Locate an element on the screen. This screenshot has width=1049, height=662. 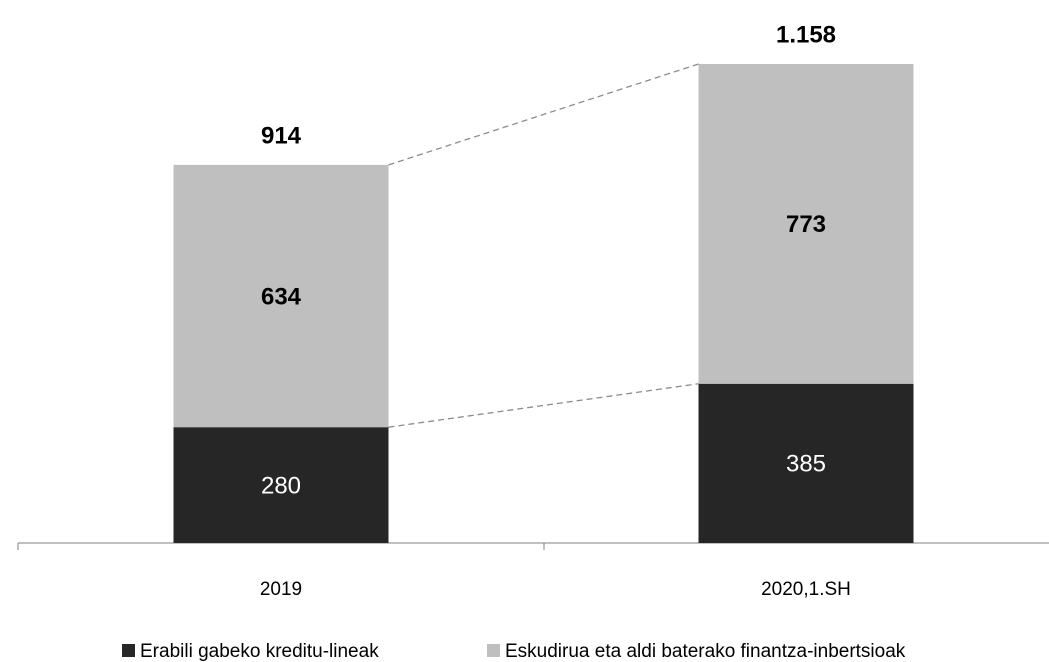
x-tick-label: 2020,1.SH is located at coordinates (806, 589).